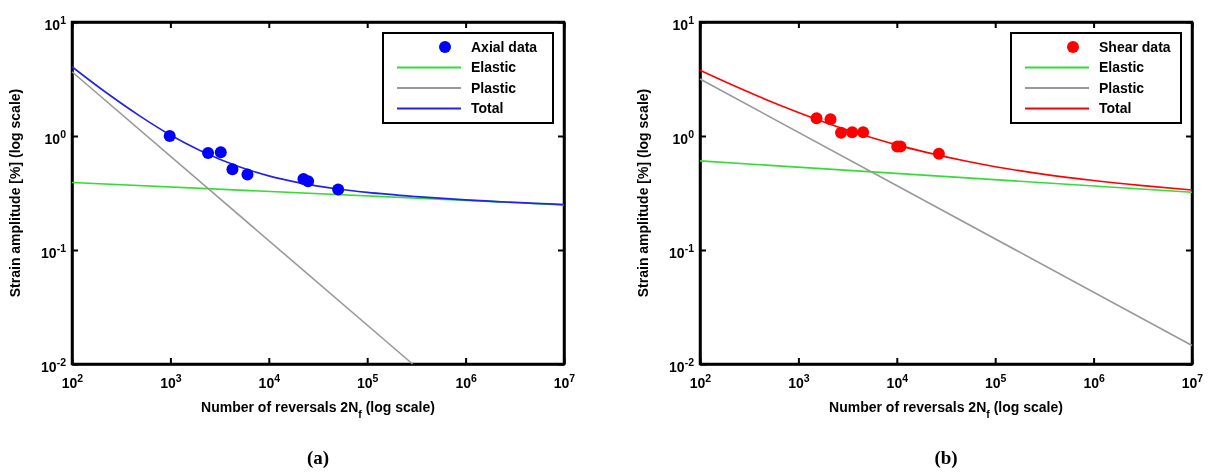 The width and height of the screenshot is (1209, 474). I want to click on text: (b), so click(946, 458).